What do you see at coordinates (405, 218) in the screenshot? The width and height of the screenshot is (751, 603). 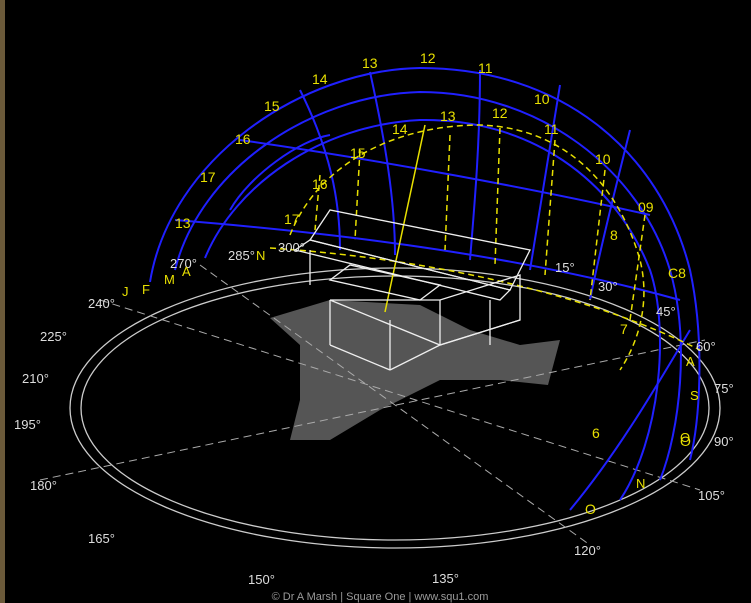 I see `sun-ray` at bounding box center [405, 218].